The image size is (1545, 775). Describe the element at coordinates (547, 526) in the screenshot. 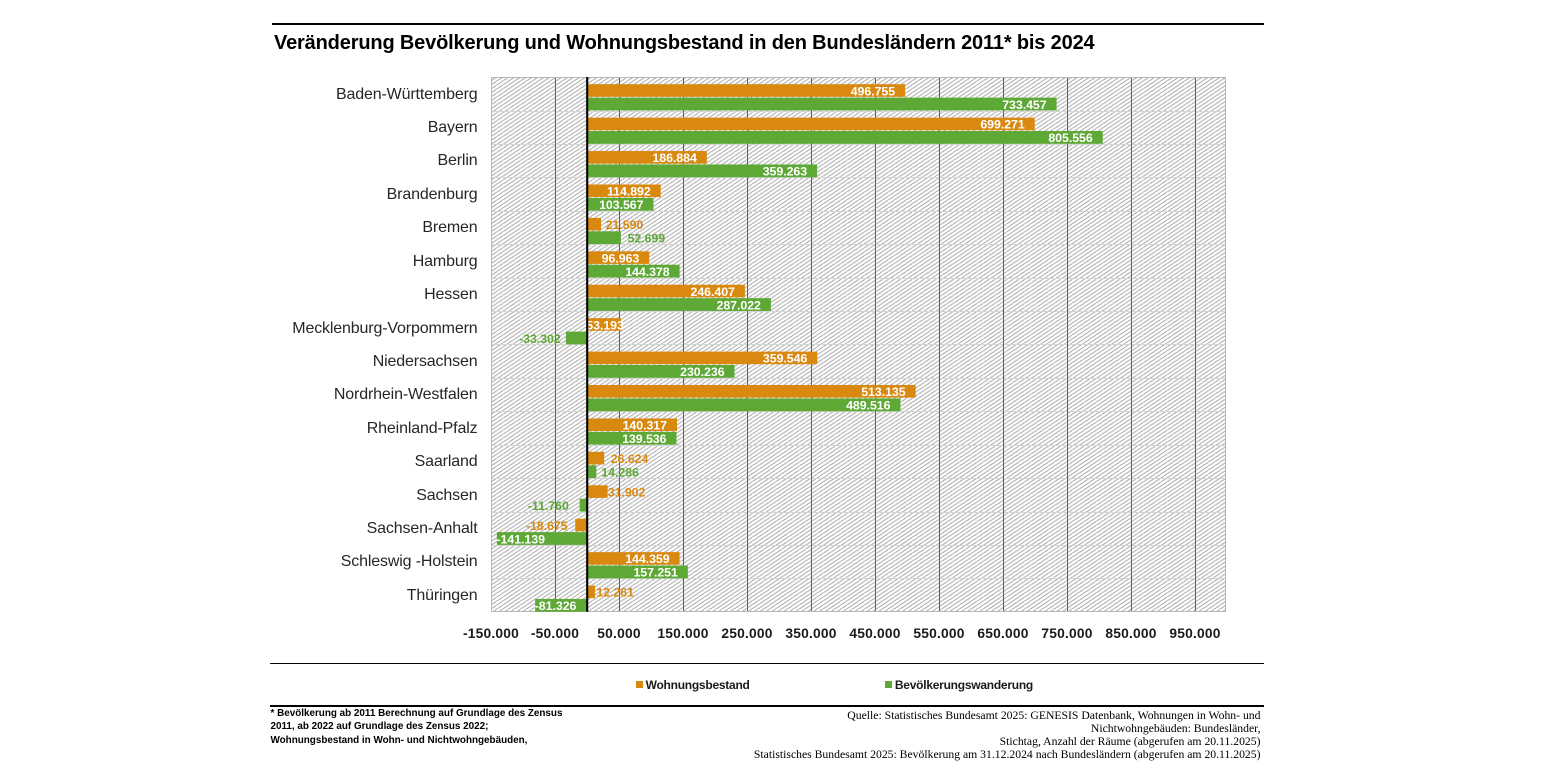

I see `svg-text: -18.675` at that location.